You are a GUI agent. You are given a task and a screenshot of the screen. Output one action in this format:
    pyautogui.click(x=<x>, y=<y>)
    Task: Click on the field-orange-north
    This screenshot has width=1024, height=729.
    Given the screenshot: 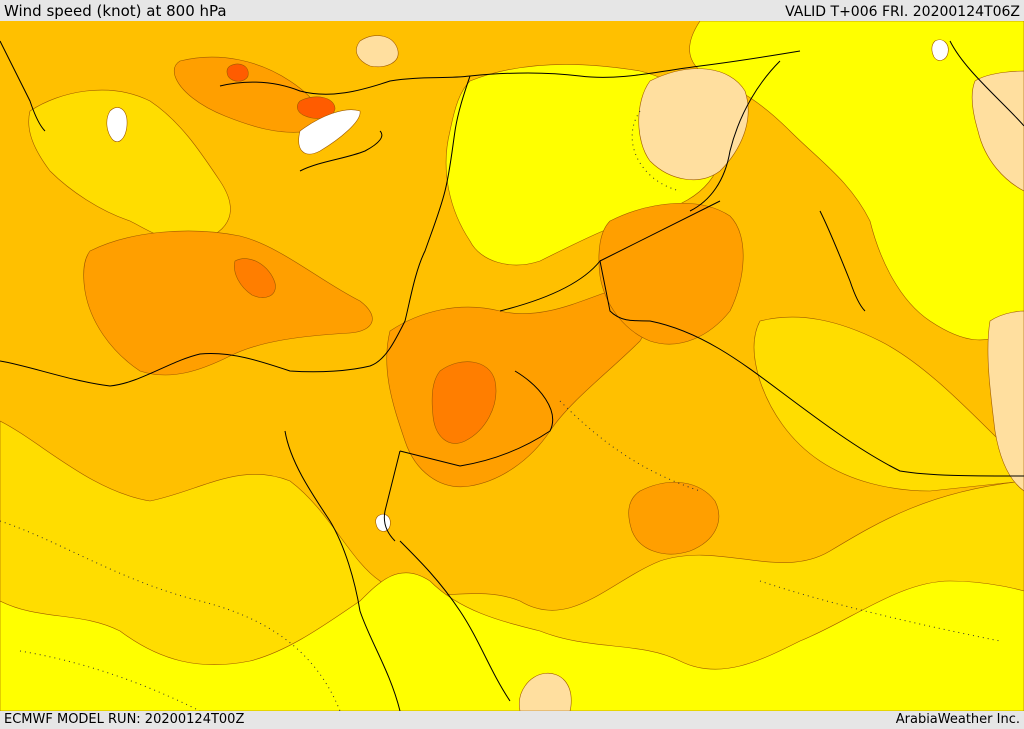 What is the action you would take?
    pyautogui.click(x=247, y=94)
    